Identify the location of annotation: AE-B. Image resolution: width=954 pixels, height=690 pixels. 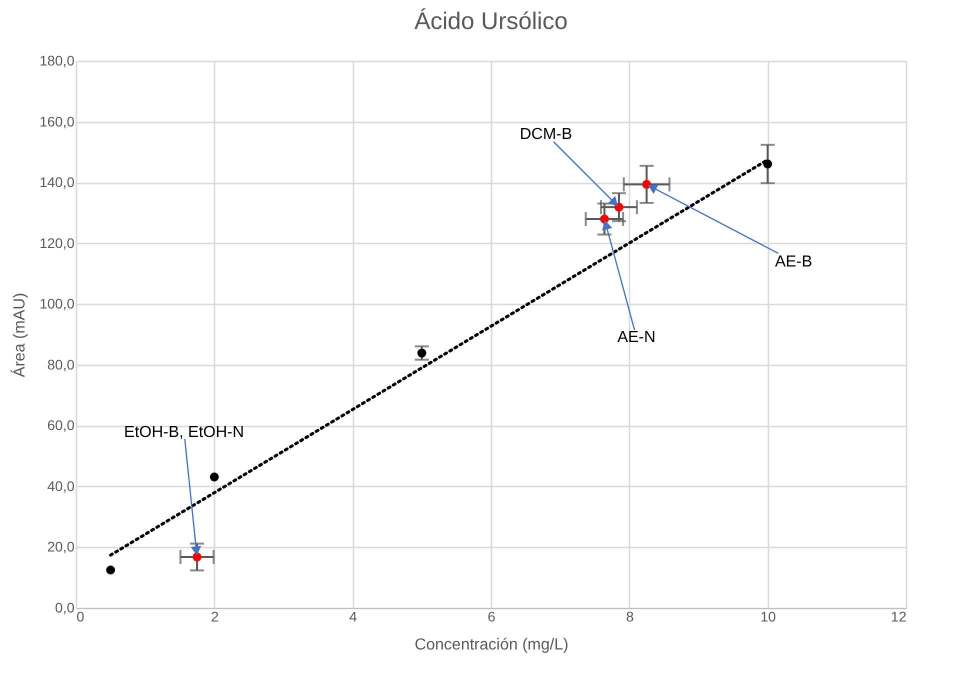
(793, 261).